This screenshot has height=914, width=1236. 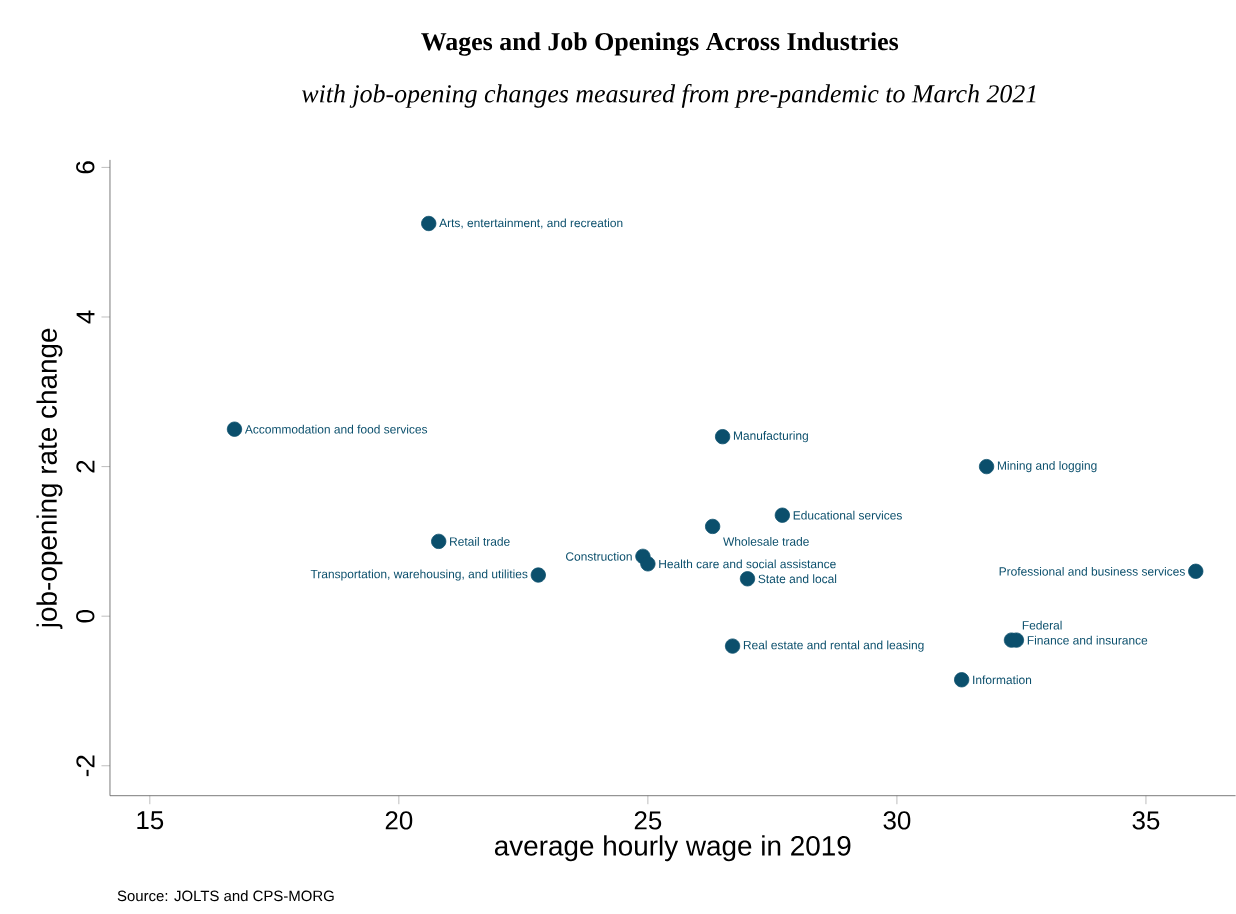 I want to click on y-tick-label: 0, so click(x=85, y=616).